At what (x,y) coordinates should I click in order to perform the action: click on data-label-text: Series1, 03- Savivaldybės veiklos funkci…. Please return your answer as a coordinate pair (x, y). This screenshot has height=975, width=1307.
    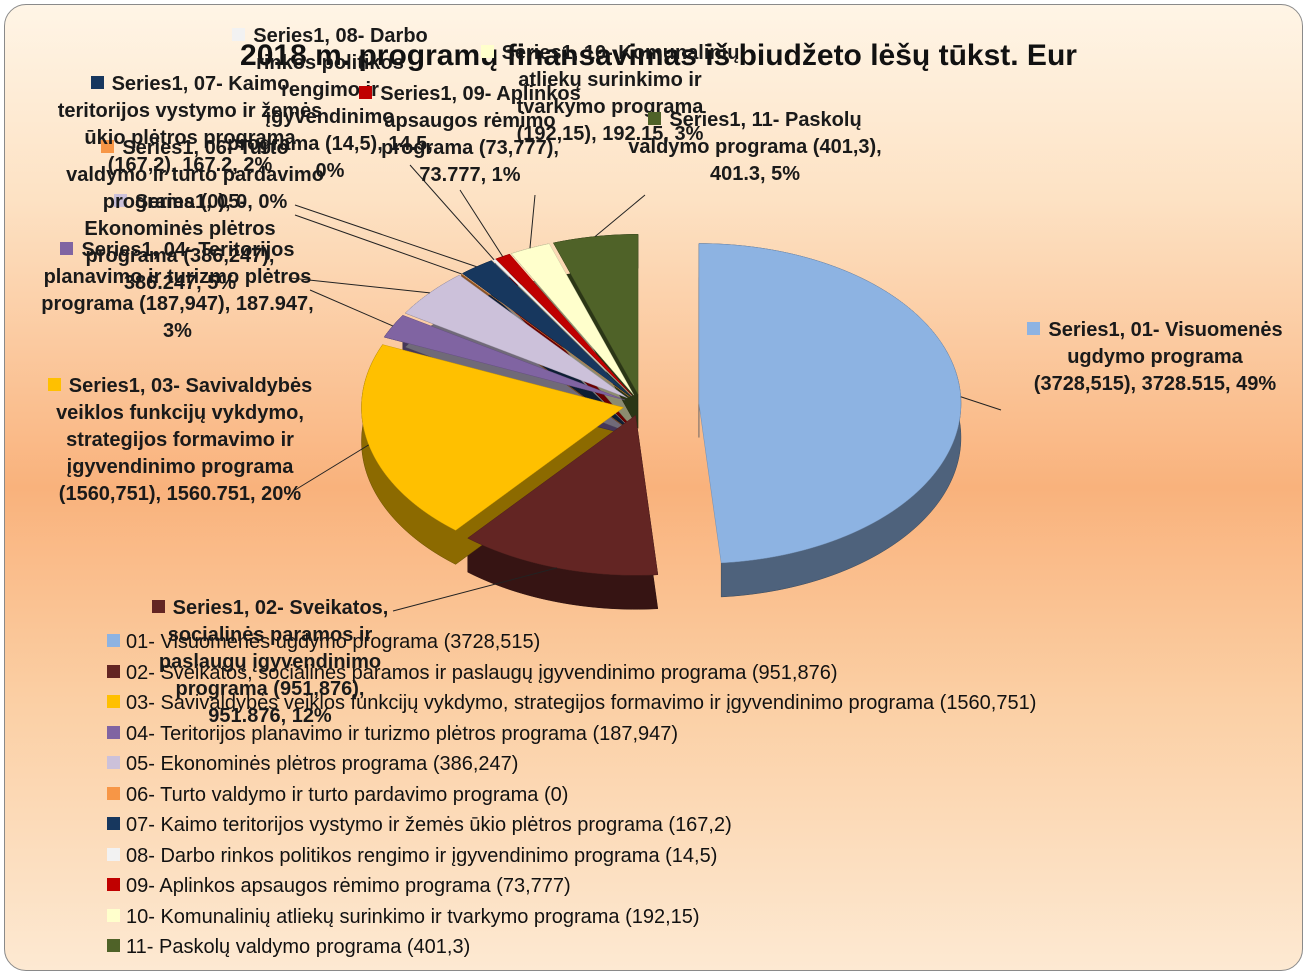
    Looking at the image, I should click on (184, 440).